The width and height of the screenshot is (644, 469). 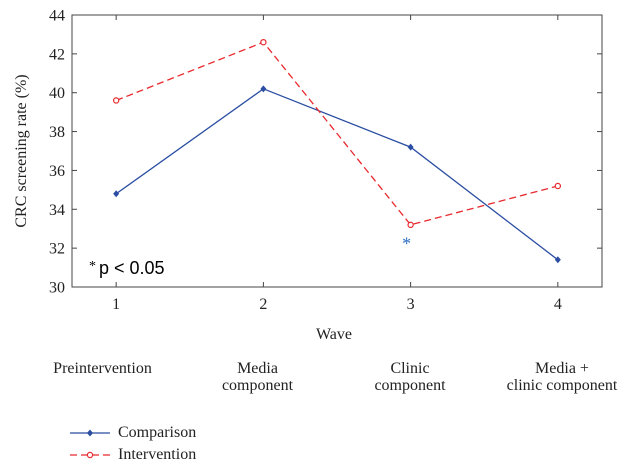 I want to click on y-tick-label: 40, so click(x=57, y=93).